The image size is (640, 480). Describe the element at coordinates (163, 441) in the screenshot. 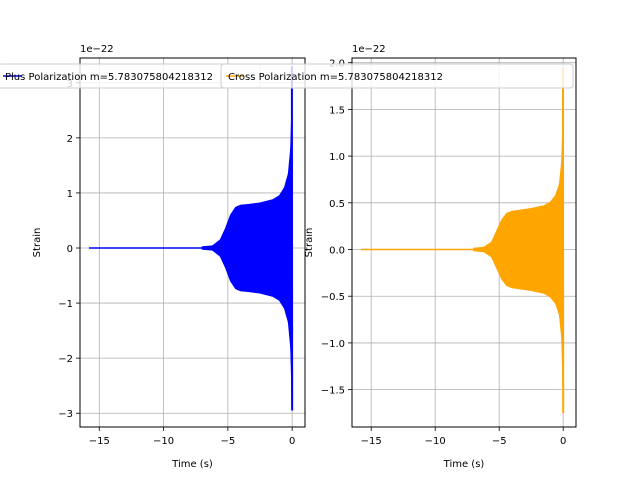

I see `plus-x-tick-label: −10` at that location.